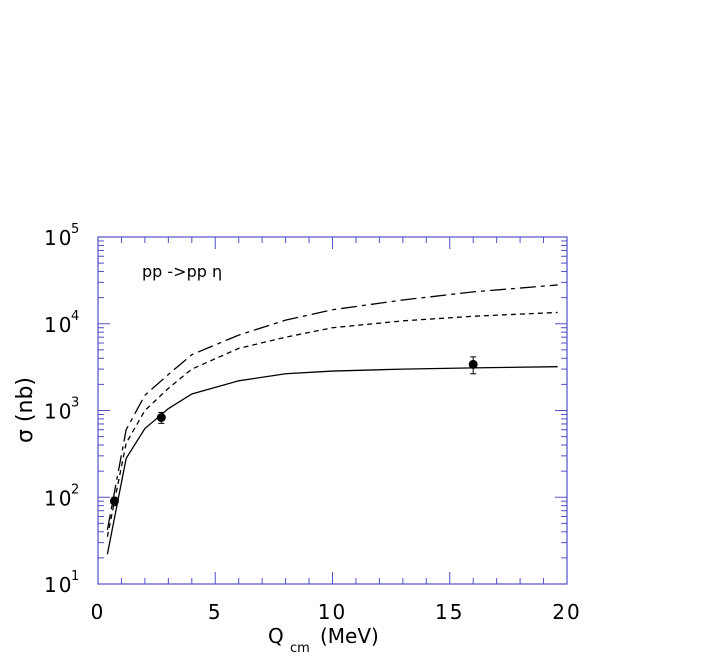 Image resolution: width=712 pixels, height=658 pixels. What do you see at coordinates (75, 403) in the screenshot?
I see `y-tick-exponent: 3` at bounding box center [75, 403].